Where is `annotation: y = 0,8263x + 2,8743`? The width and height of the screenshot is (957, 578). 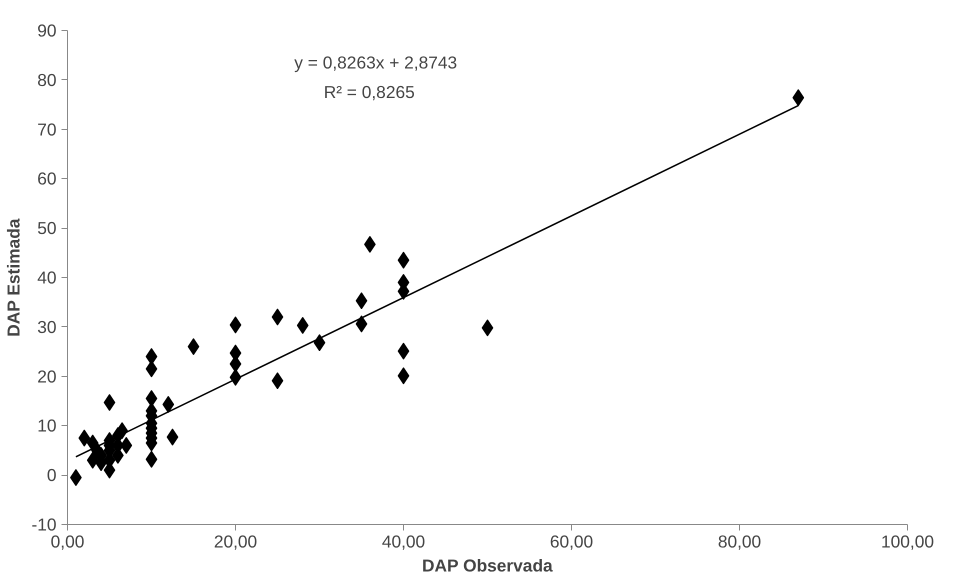
annotation: y = 0,8263x + 2,8743 is located at coordinates (376, 62).